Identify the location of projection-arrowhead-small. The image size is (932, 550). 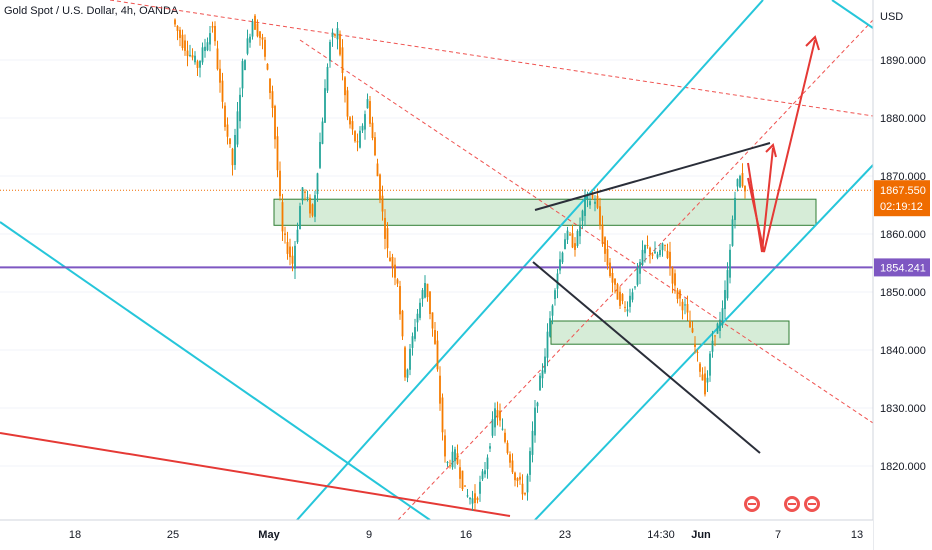
(771, 150).